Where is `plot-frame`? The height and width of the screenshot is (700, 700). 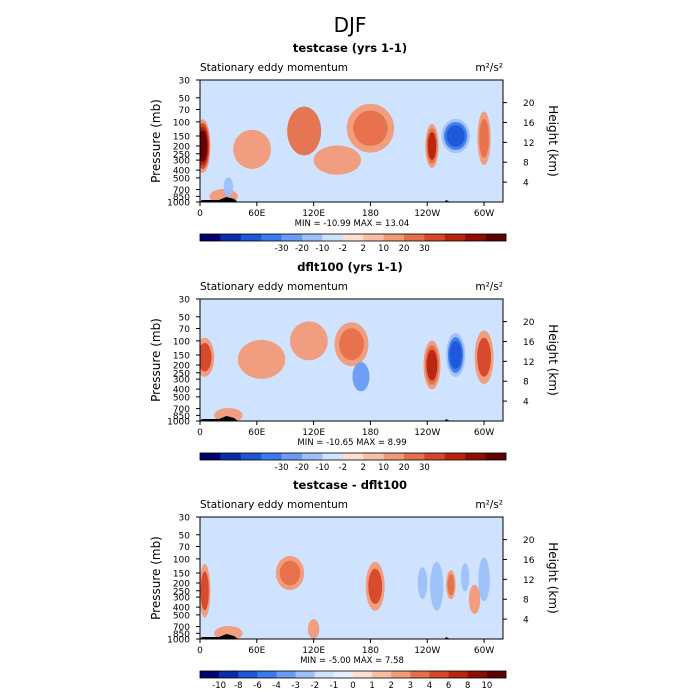
plot-frame is located at coordinates (351, 141).